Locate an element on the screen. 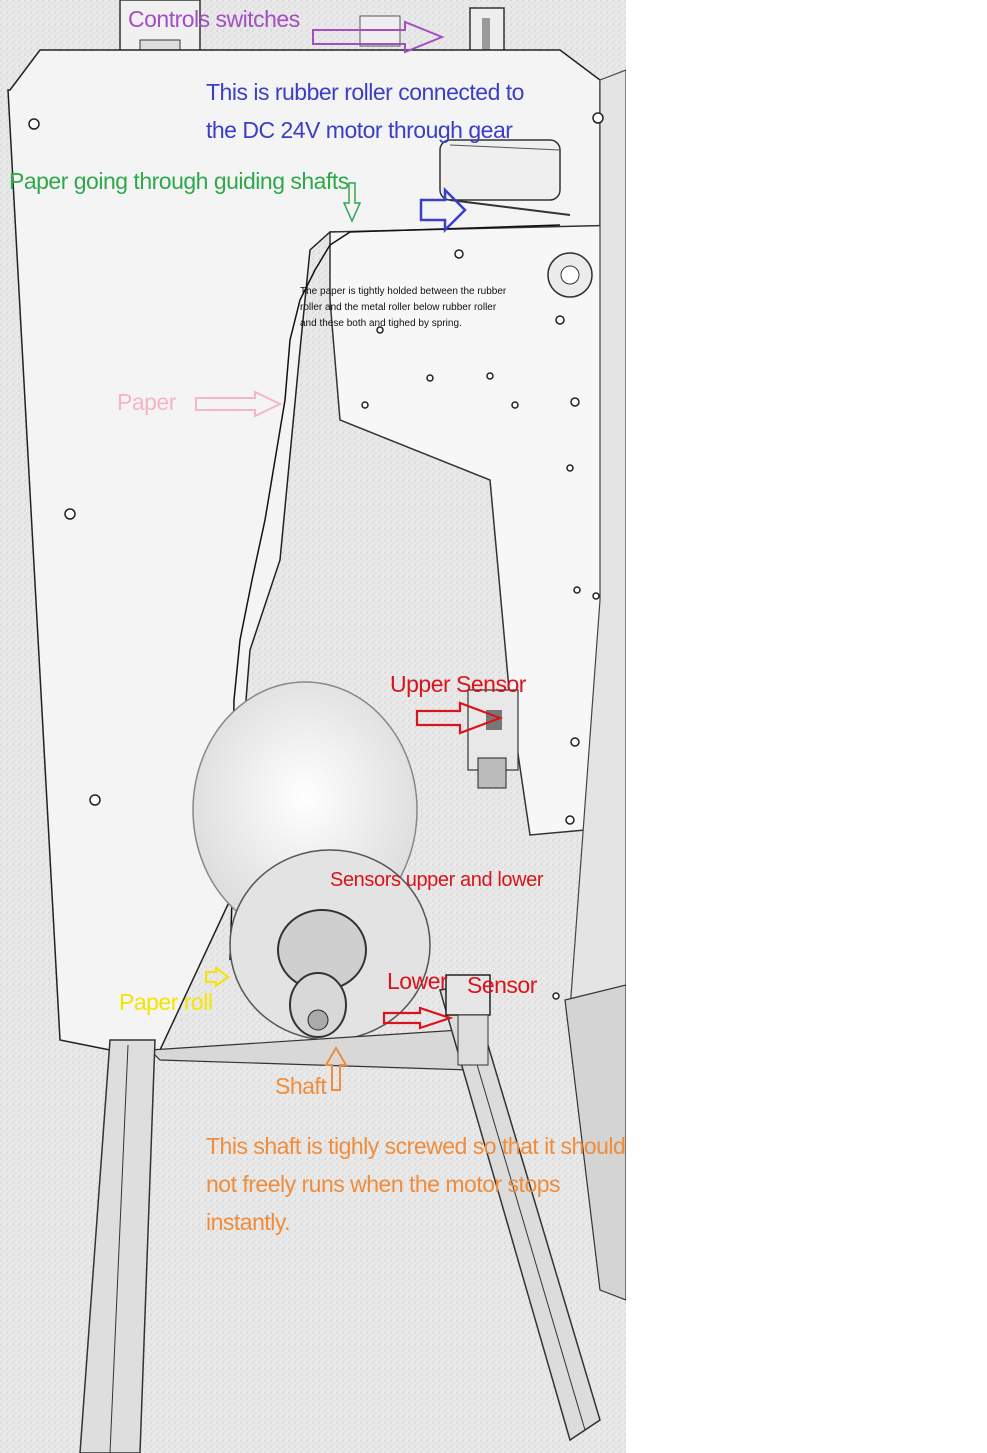 The image size is (987, 1453). paper-roll-arrow is located at coordinates (217, 977).